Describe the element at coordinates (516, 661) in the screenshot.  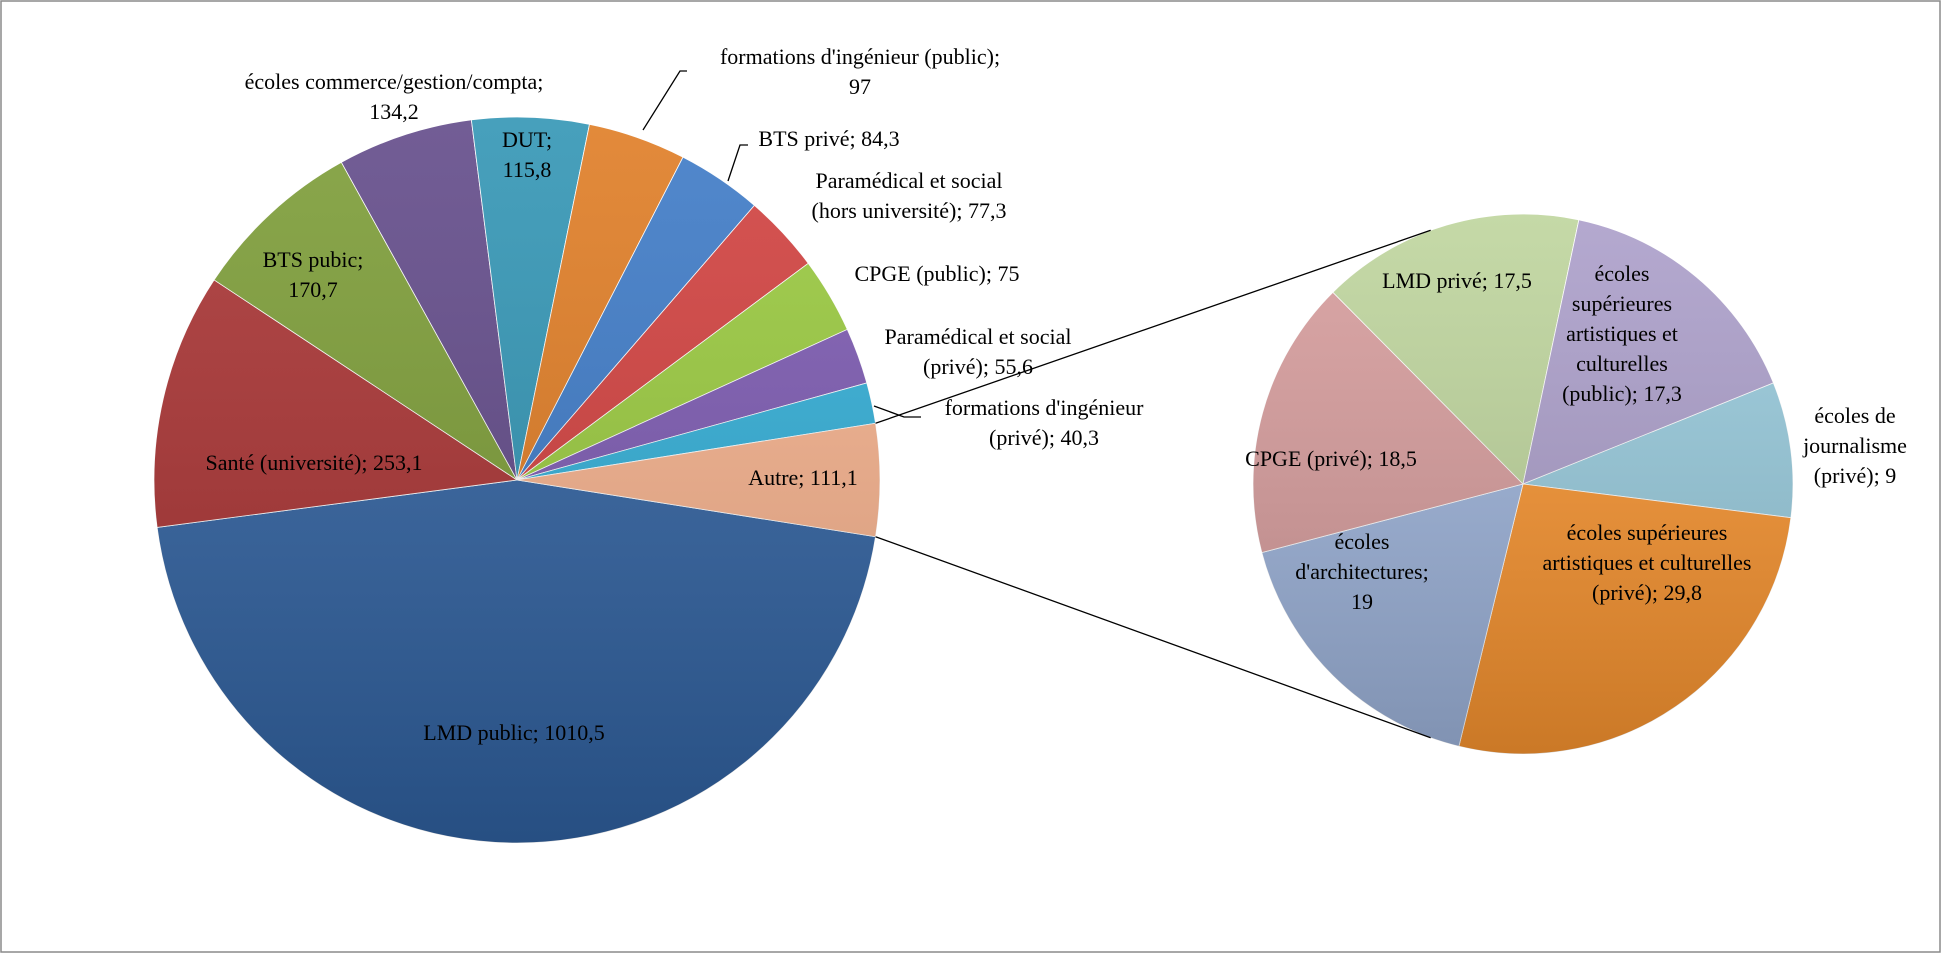
I see `pie-slice` at that location.